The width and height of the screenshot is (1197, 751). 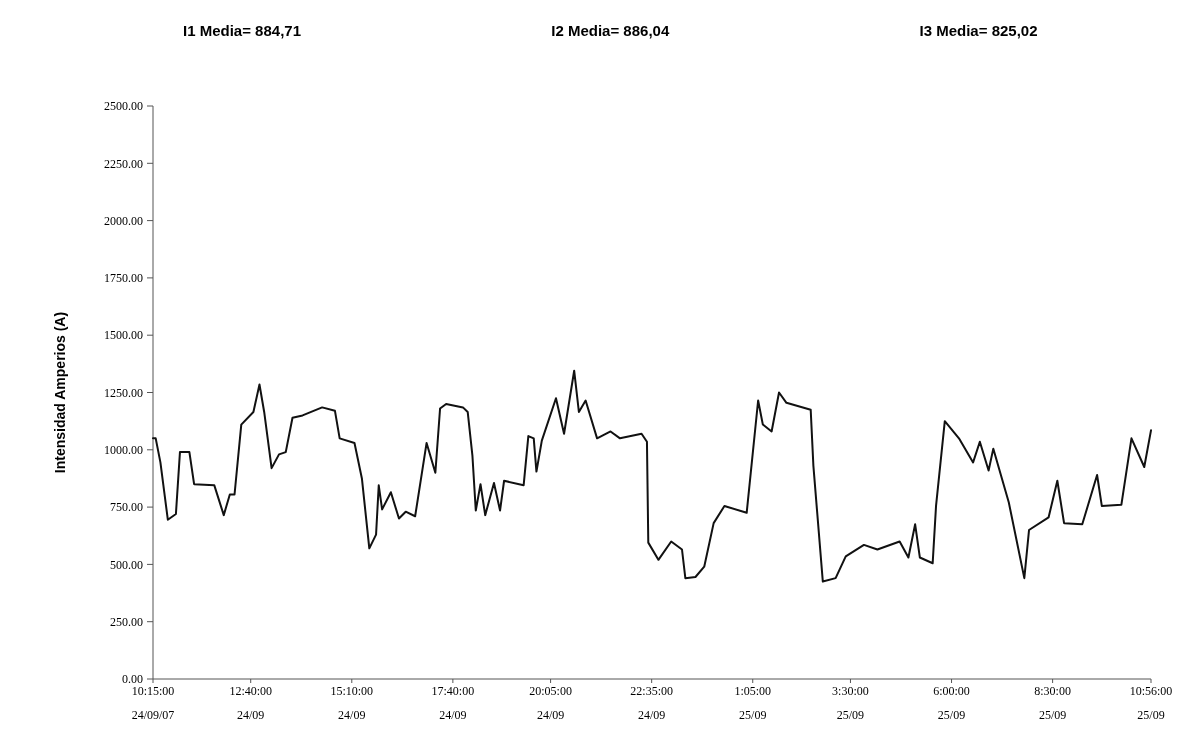 I want to click on y-tick-label: 1500.00, so click(x=123, y=335).